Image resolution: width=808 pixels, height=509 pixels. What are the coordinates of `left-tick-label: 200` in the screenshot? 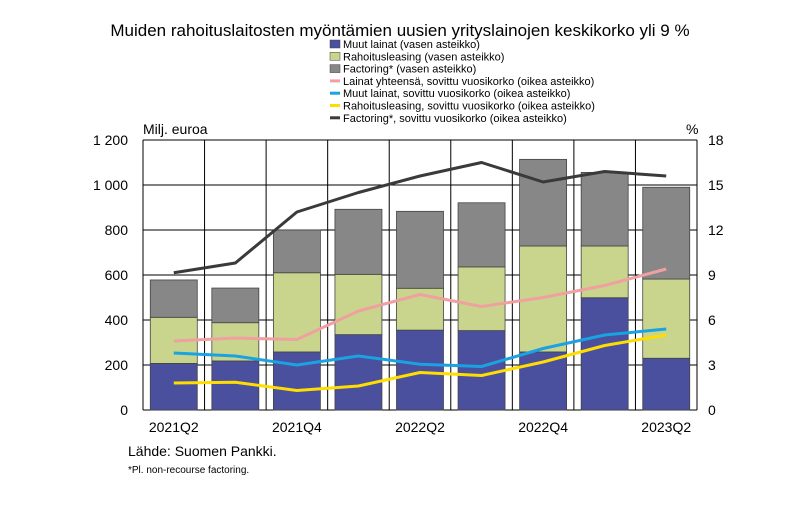 It's located at (117, 365).